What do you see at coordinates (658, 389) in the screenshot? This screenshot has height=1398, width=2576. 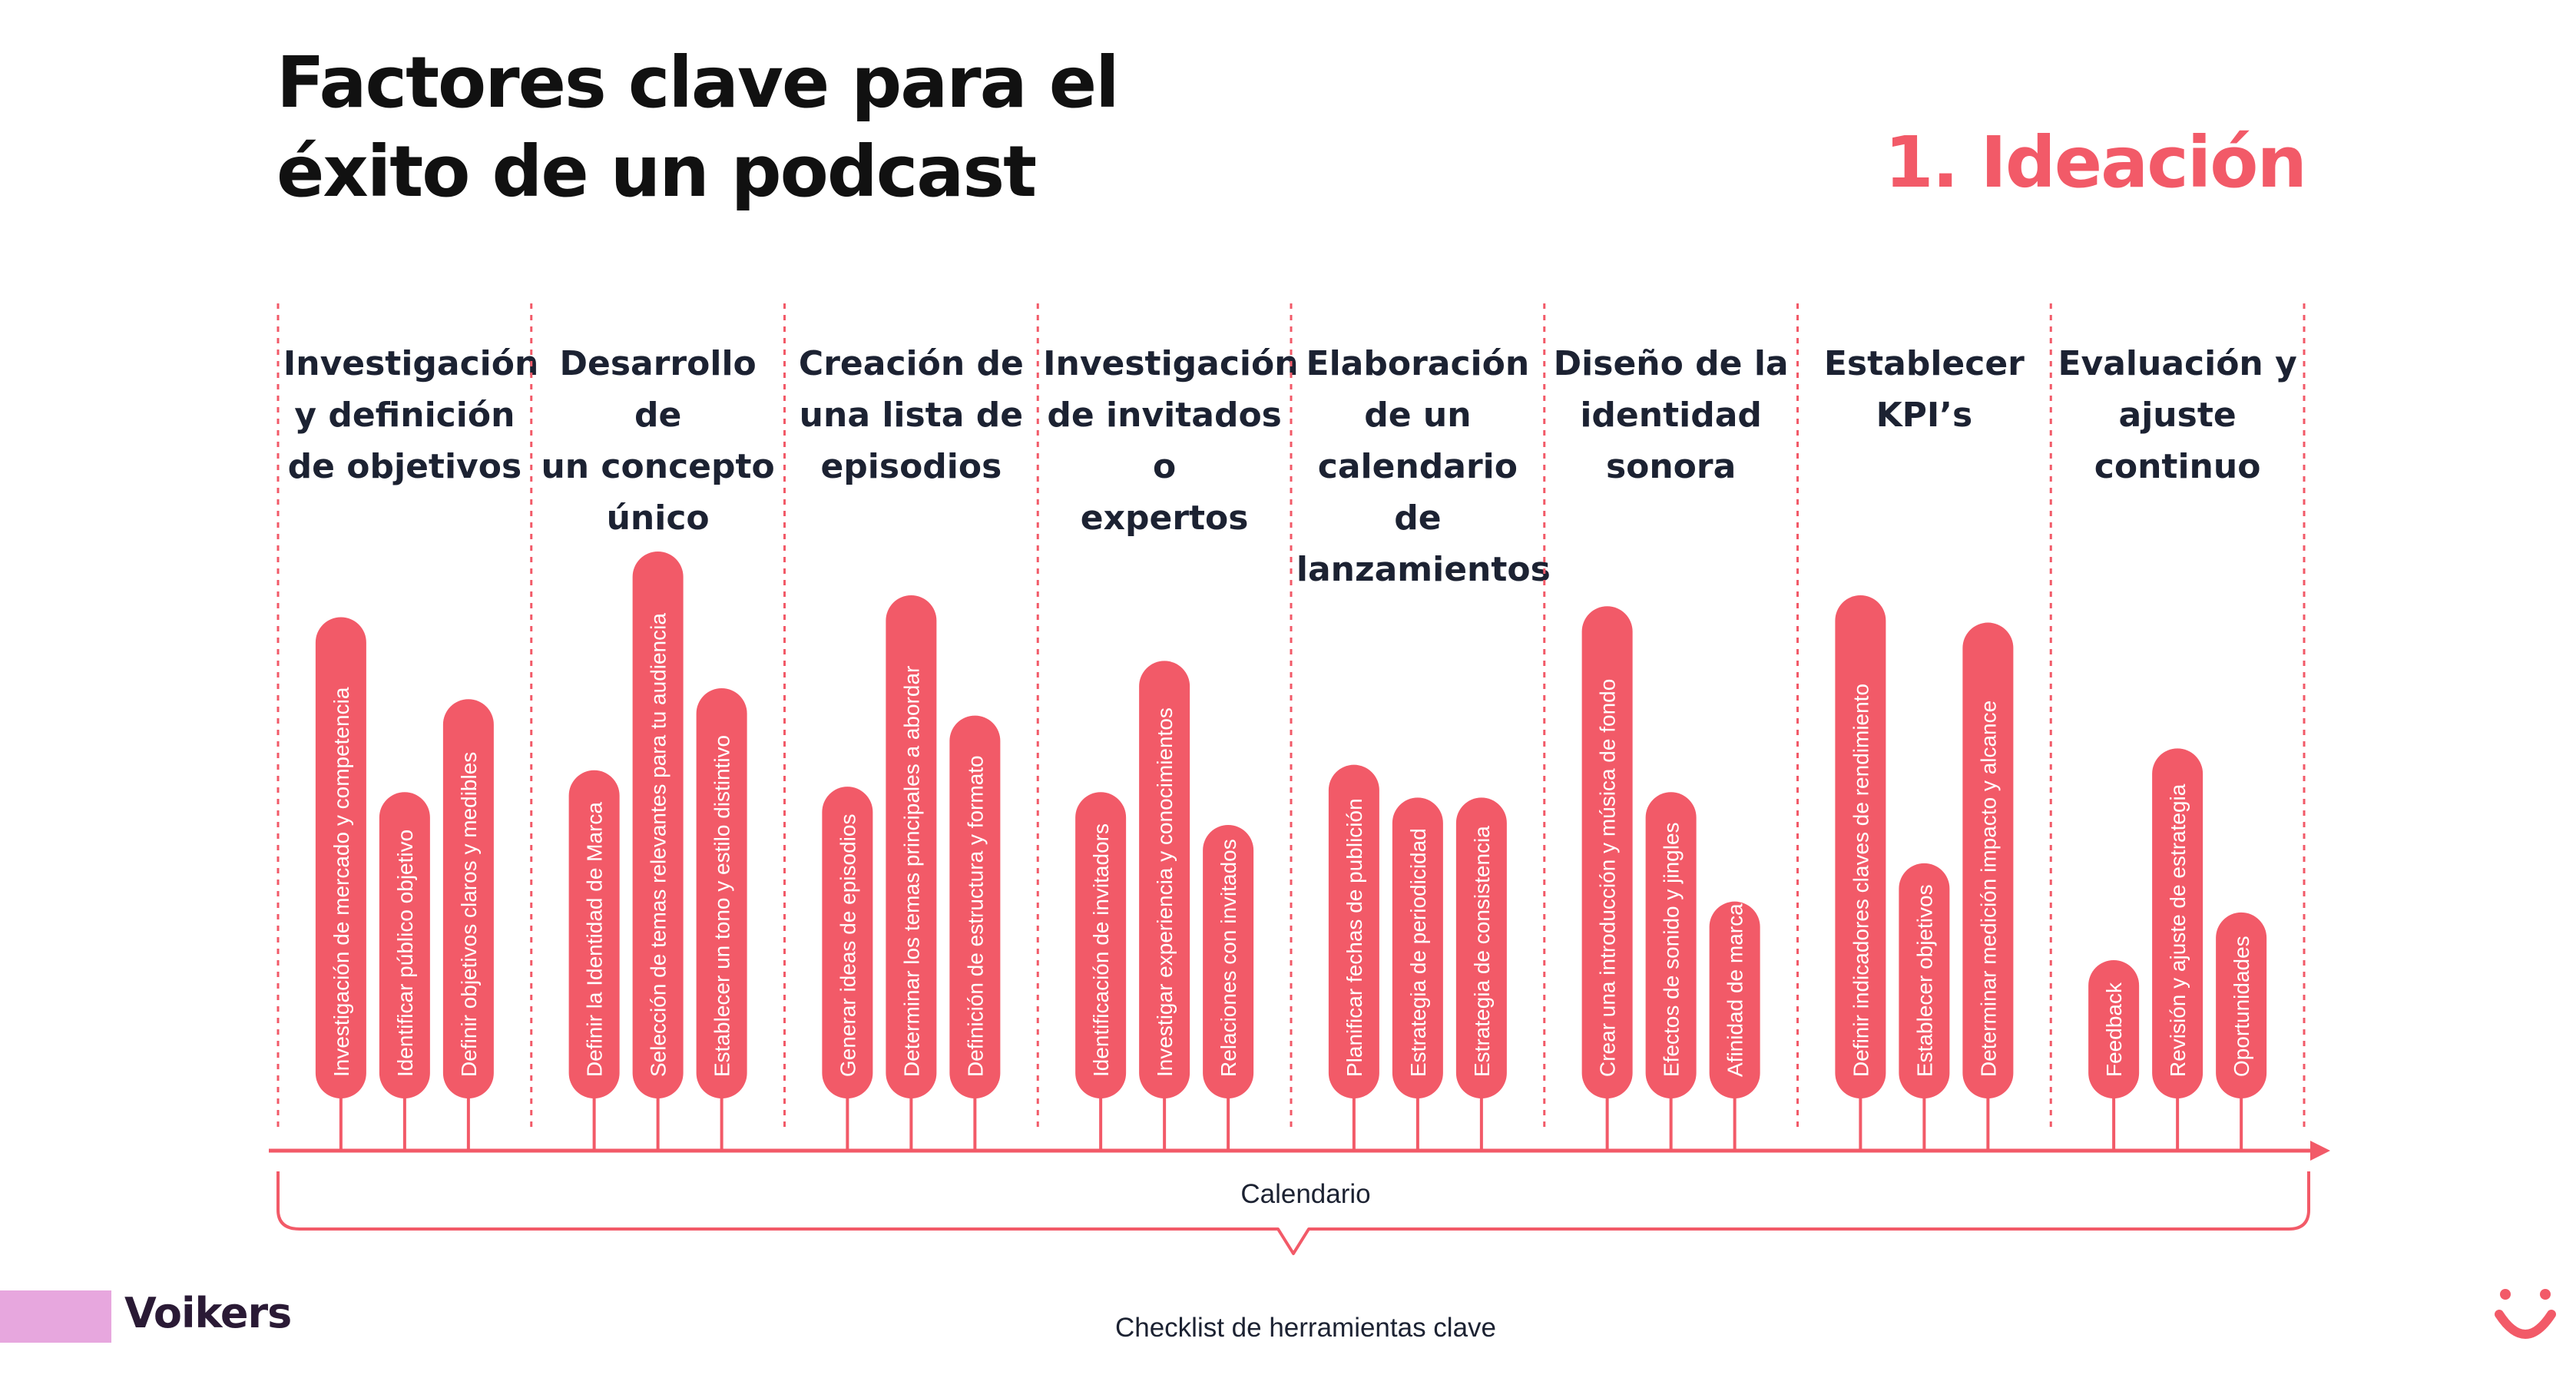 I see `column-title-line: Desarrollo de` at bounding box center [658, 389].